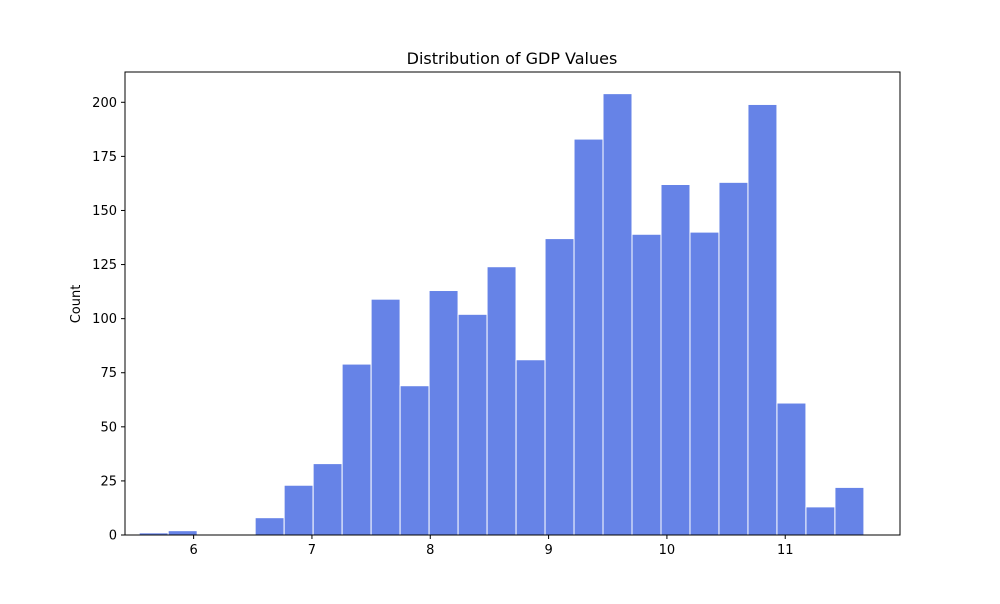 Image resolution: width=1000 pixels, height=604 pixels. Describe the element at coordinates (104, 103) in the screenshot. I see `y-tick-label: 200` at that location.